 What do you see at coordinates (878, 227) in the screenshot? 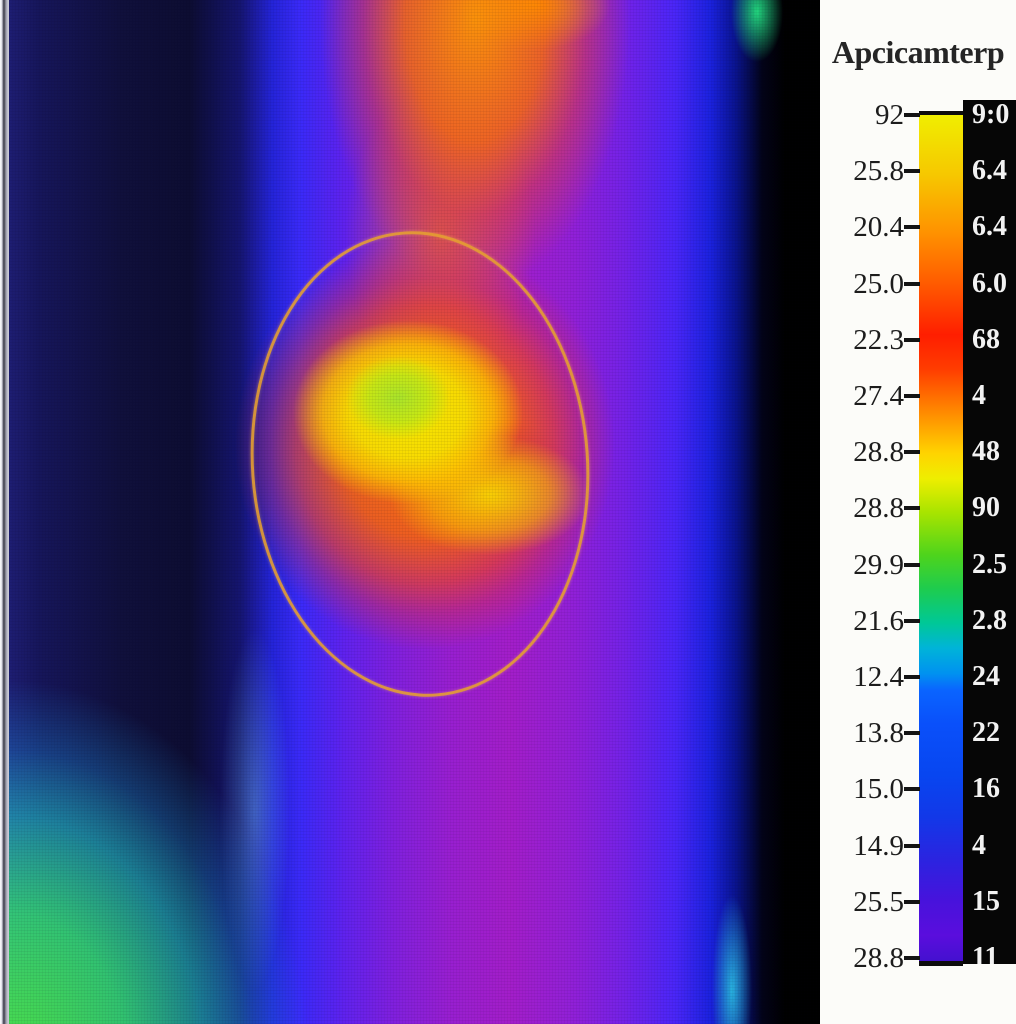
I see `scale-tick-label: 20.4` at bounding box center [878, 227].